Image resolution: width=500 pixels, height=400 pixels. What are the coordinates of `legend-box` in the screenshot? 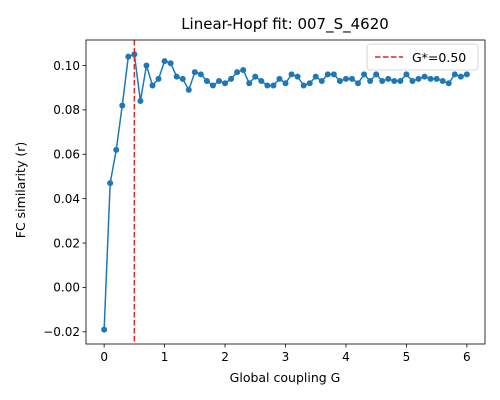 It's located at (422, 57).